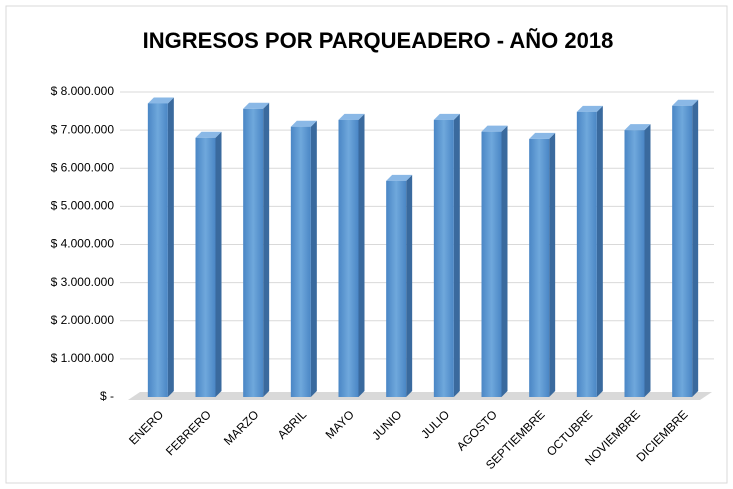 Image resolution: width=733 pixels, height=489 pixels. Describe the element at coordinates (420, 396) in the screenshot. I see `floor` at that location.